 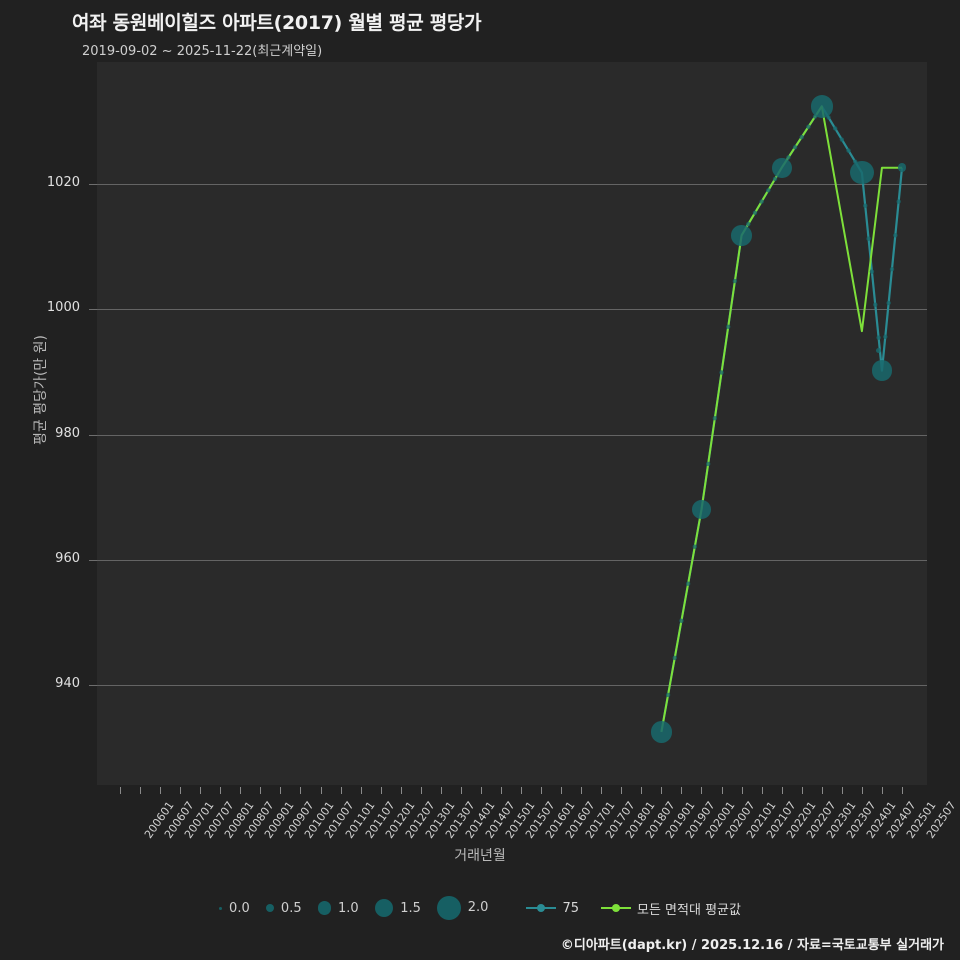 What do you see at coordinates (67, 558) in the screenshot?
I see `y-tick-label: 960` at bounding box center [67, 558].